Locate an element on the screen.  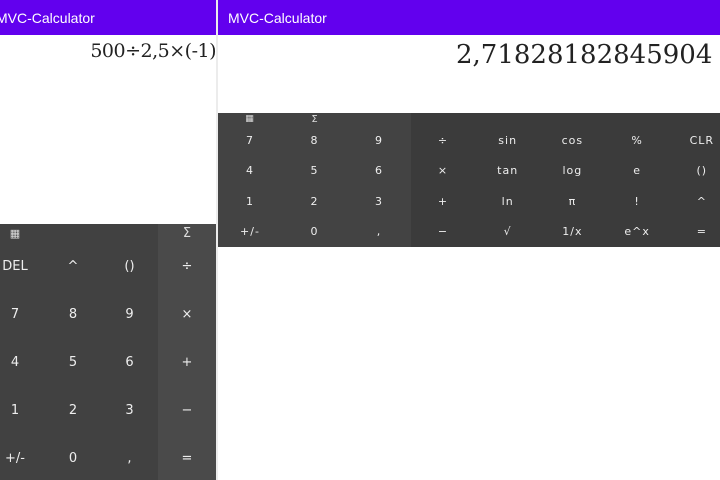
function-key-button: sin is located at coordinates (508, 140).